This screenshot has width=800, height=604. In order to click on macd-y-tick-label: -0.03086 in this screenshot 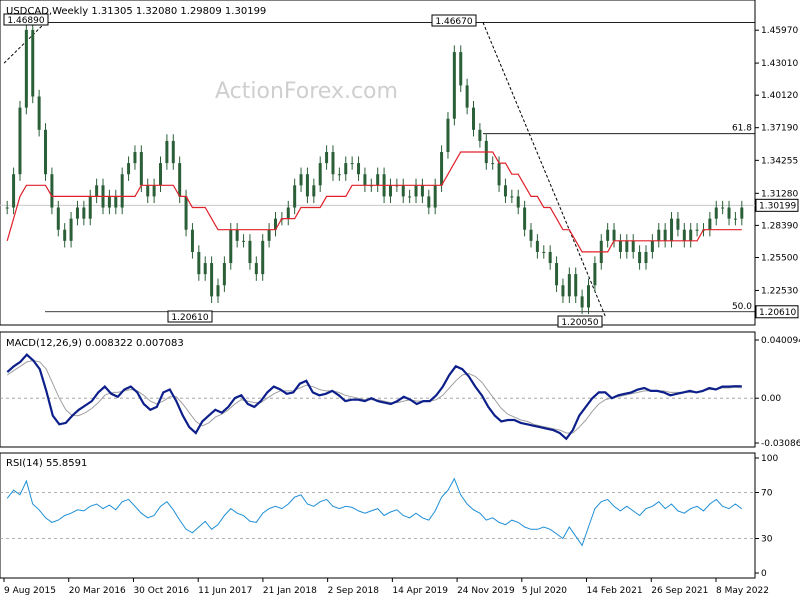, I will do `click(780, 444)`.